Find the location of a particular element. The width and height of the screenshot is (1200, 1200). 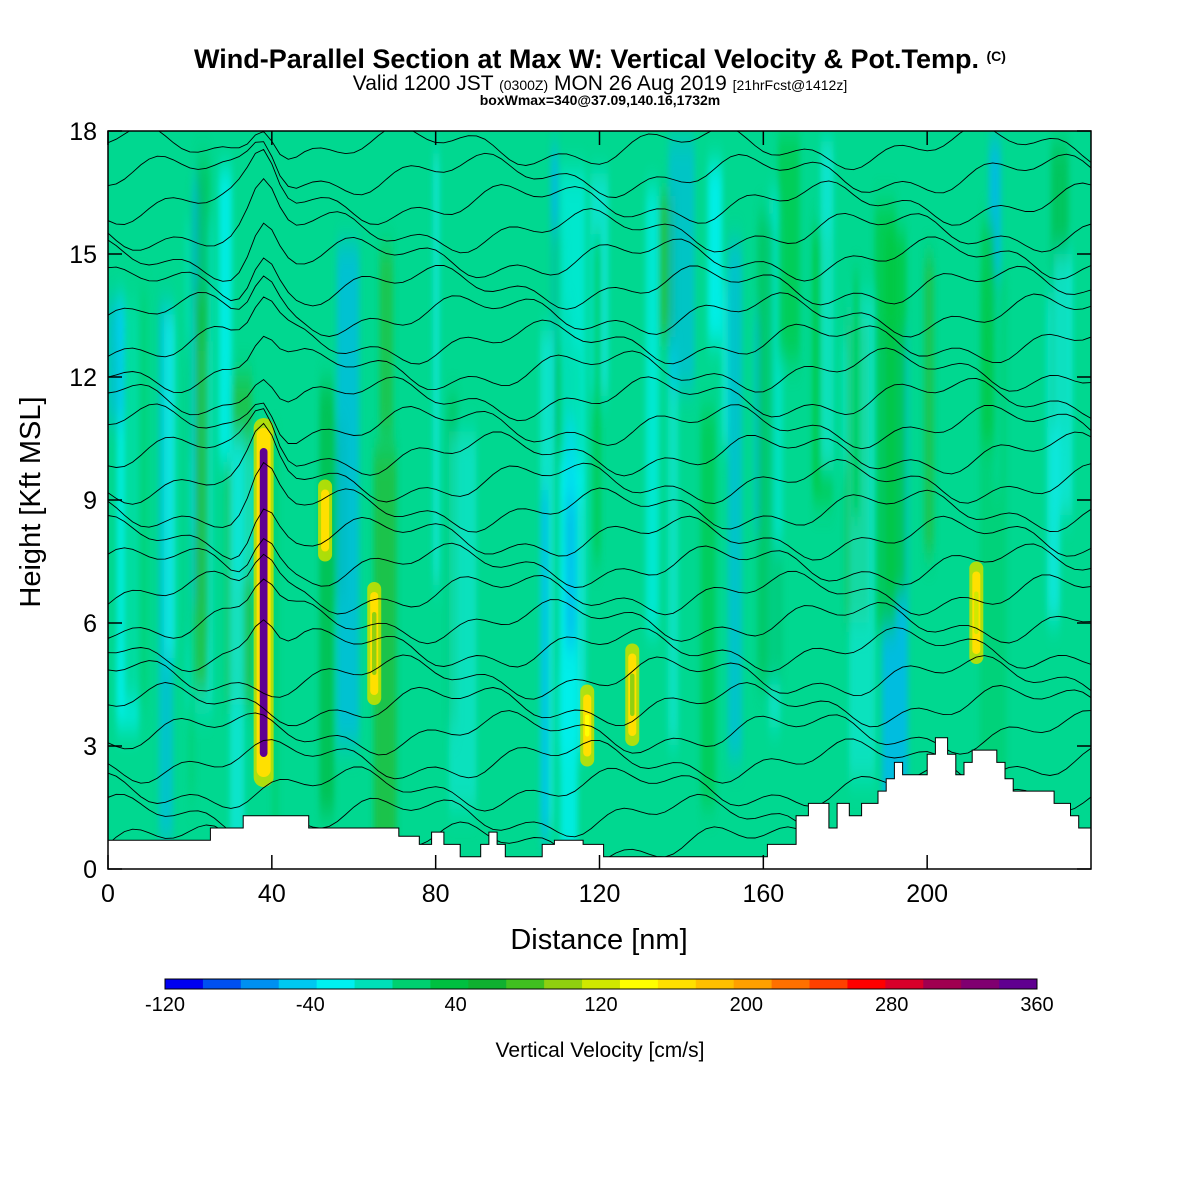

valid-date: MON 26 Aug 2019 is located at coordinates (640, 83).